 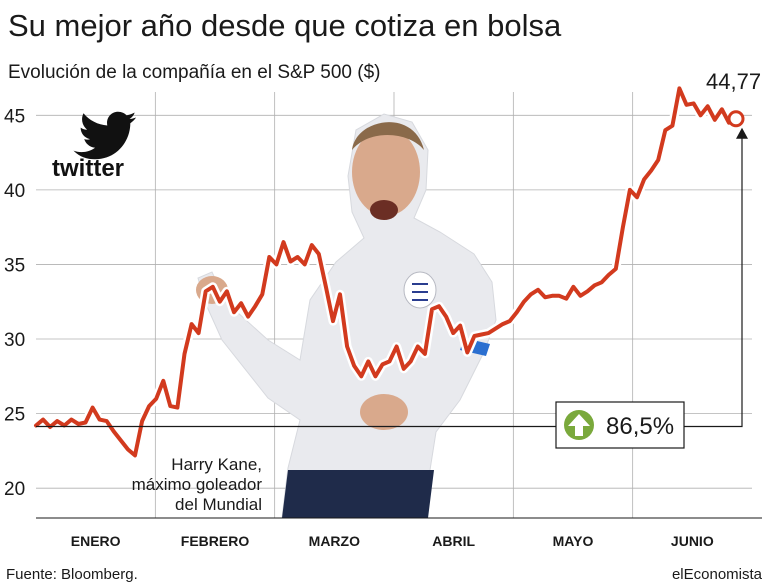 What do you see at coordinates (218, 504) in the screenshot?
I see `caption-line-3: del Mundial` at bounding box center [218, 504].